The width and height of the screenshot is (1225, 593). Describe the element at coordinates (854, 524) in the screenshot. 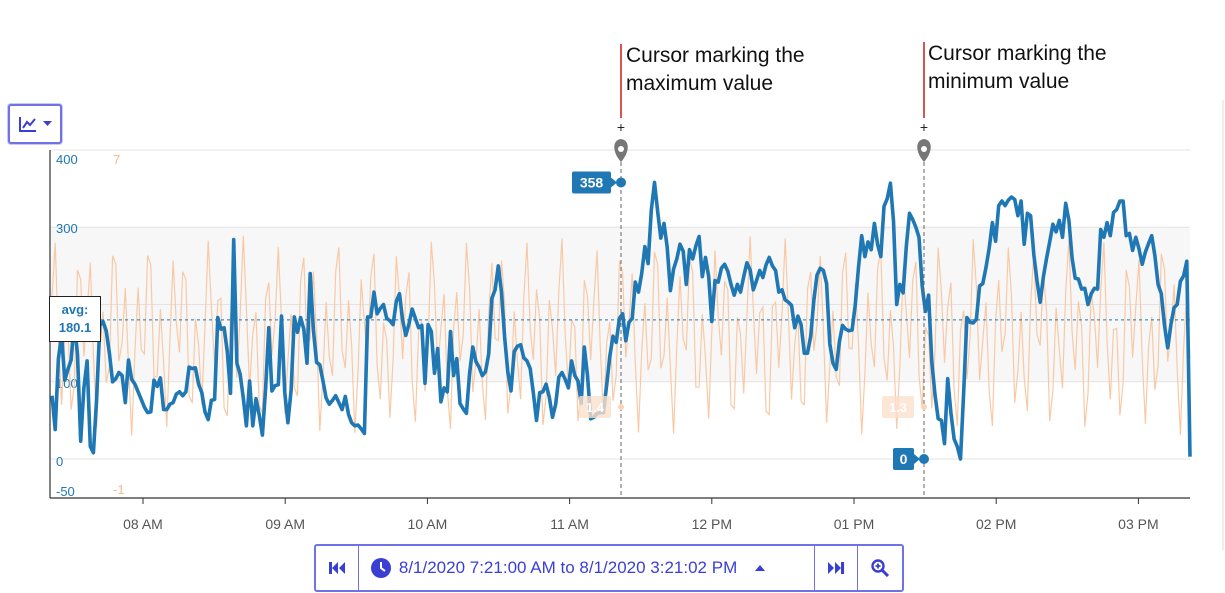

I see `x-tick-label: 01 PM` at that location.